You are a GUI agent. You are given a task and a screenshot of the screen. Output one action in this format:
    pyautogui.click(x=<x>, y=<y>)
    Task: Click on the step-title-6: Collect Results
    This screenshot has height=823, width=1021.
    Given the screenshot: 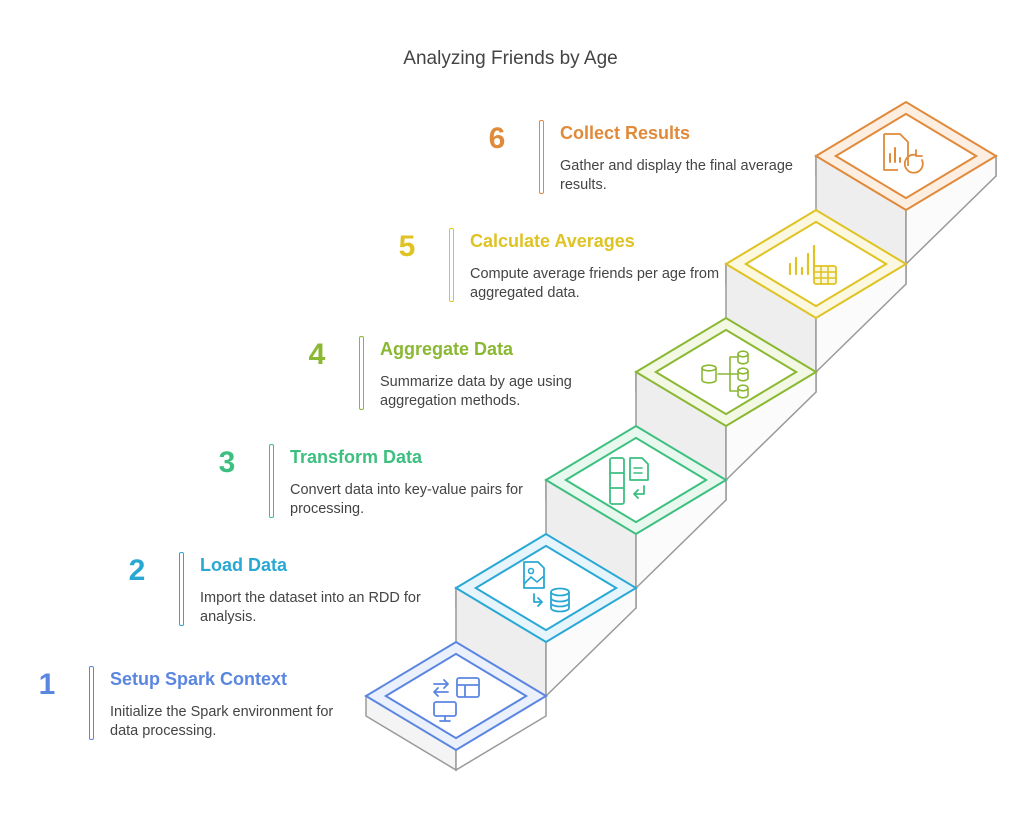 What is the action you would take?
    pyautogui.click(x=625, y=133)
    